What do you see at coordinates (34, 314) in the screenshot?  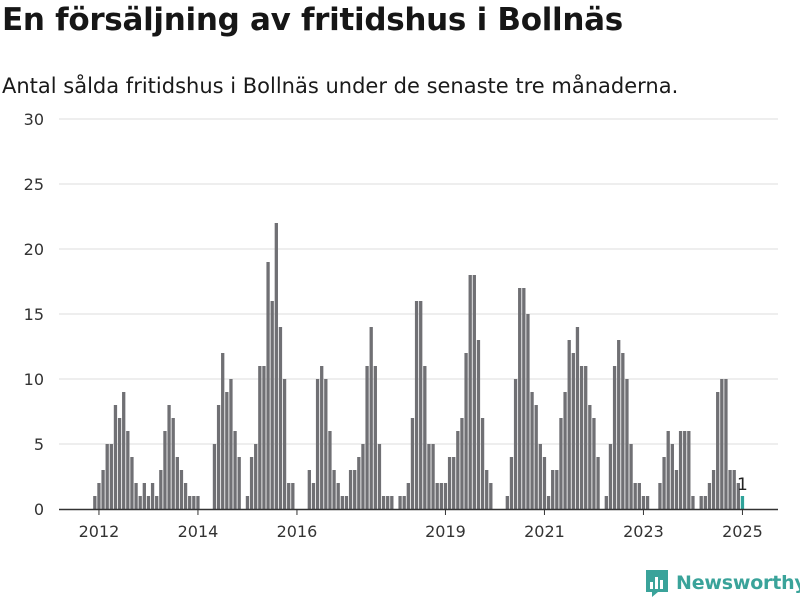 I see `y-tick-label: 15` at bounding box center [34, 314].